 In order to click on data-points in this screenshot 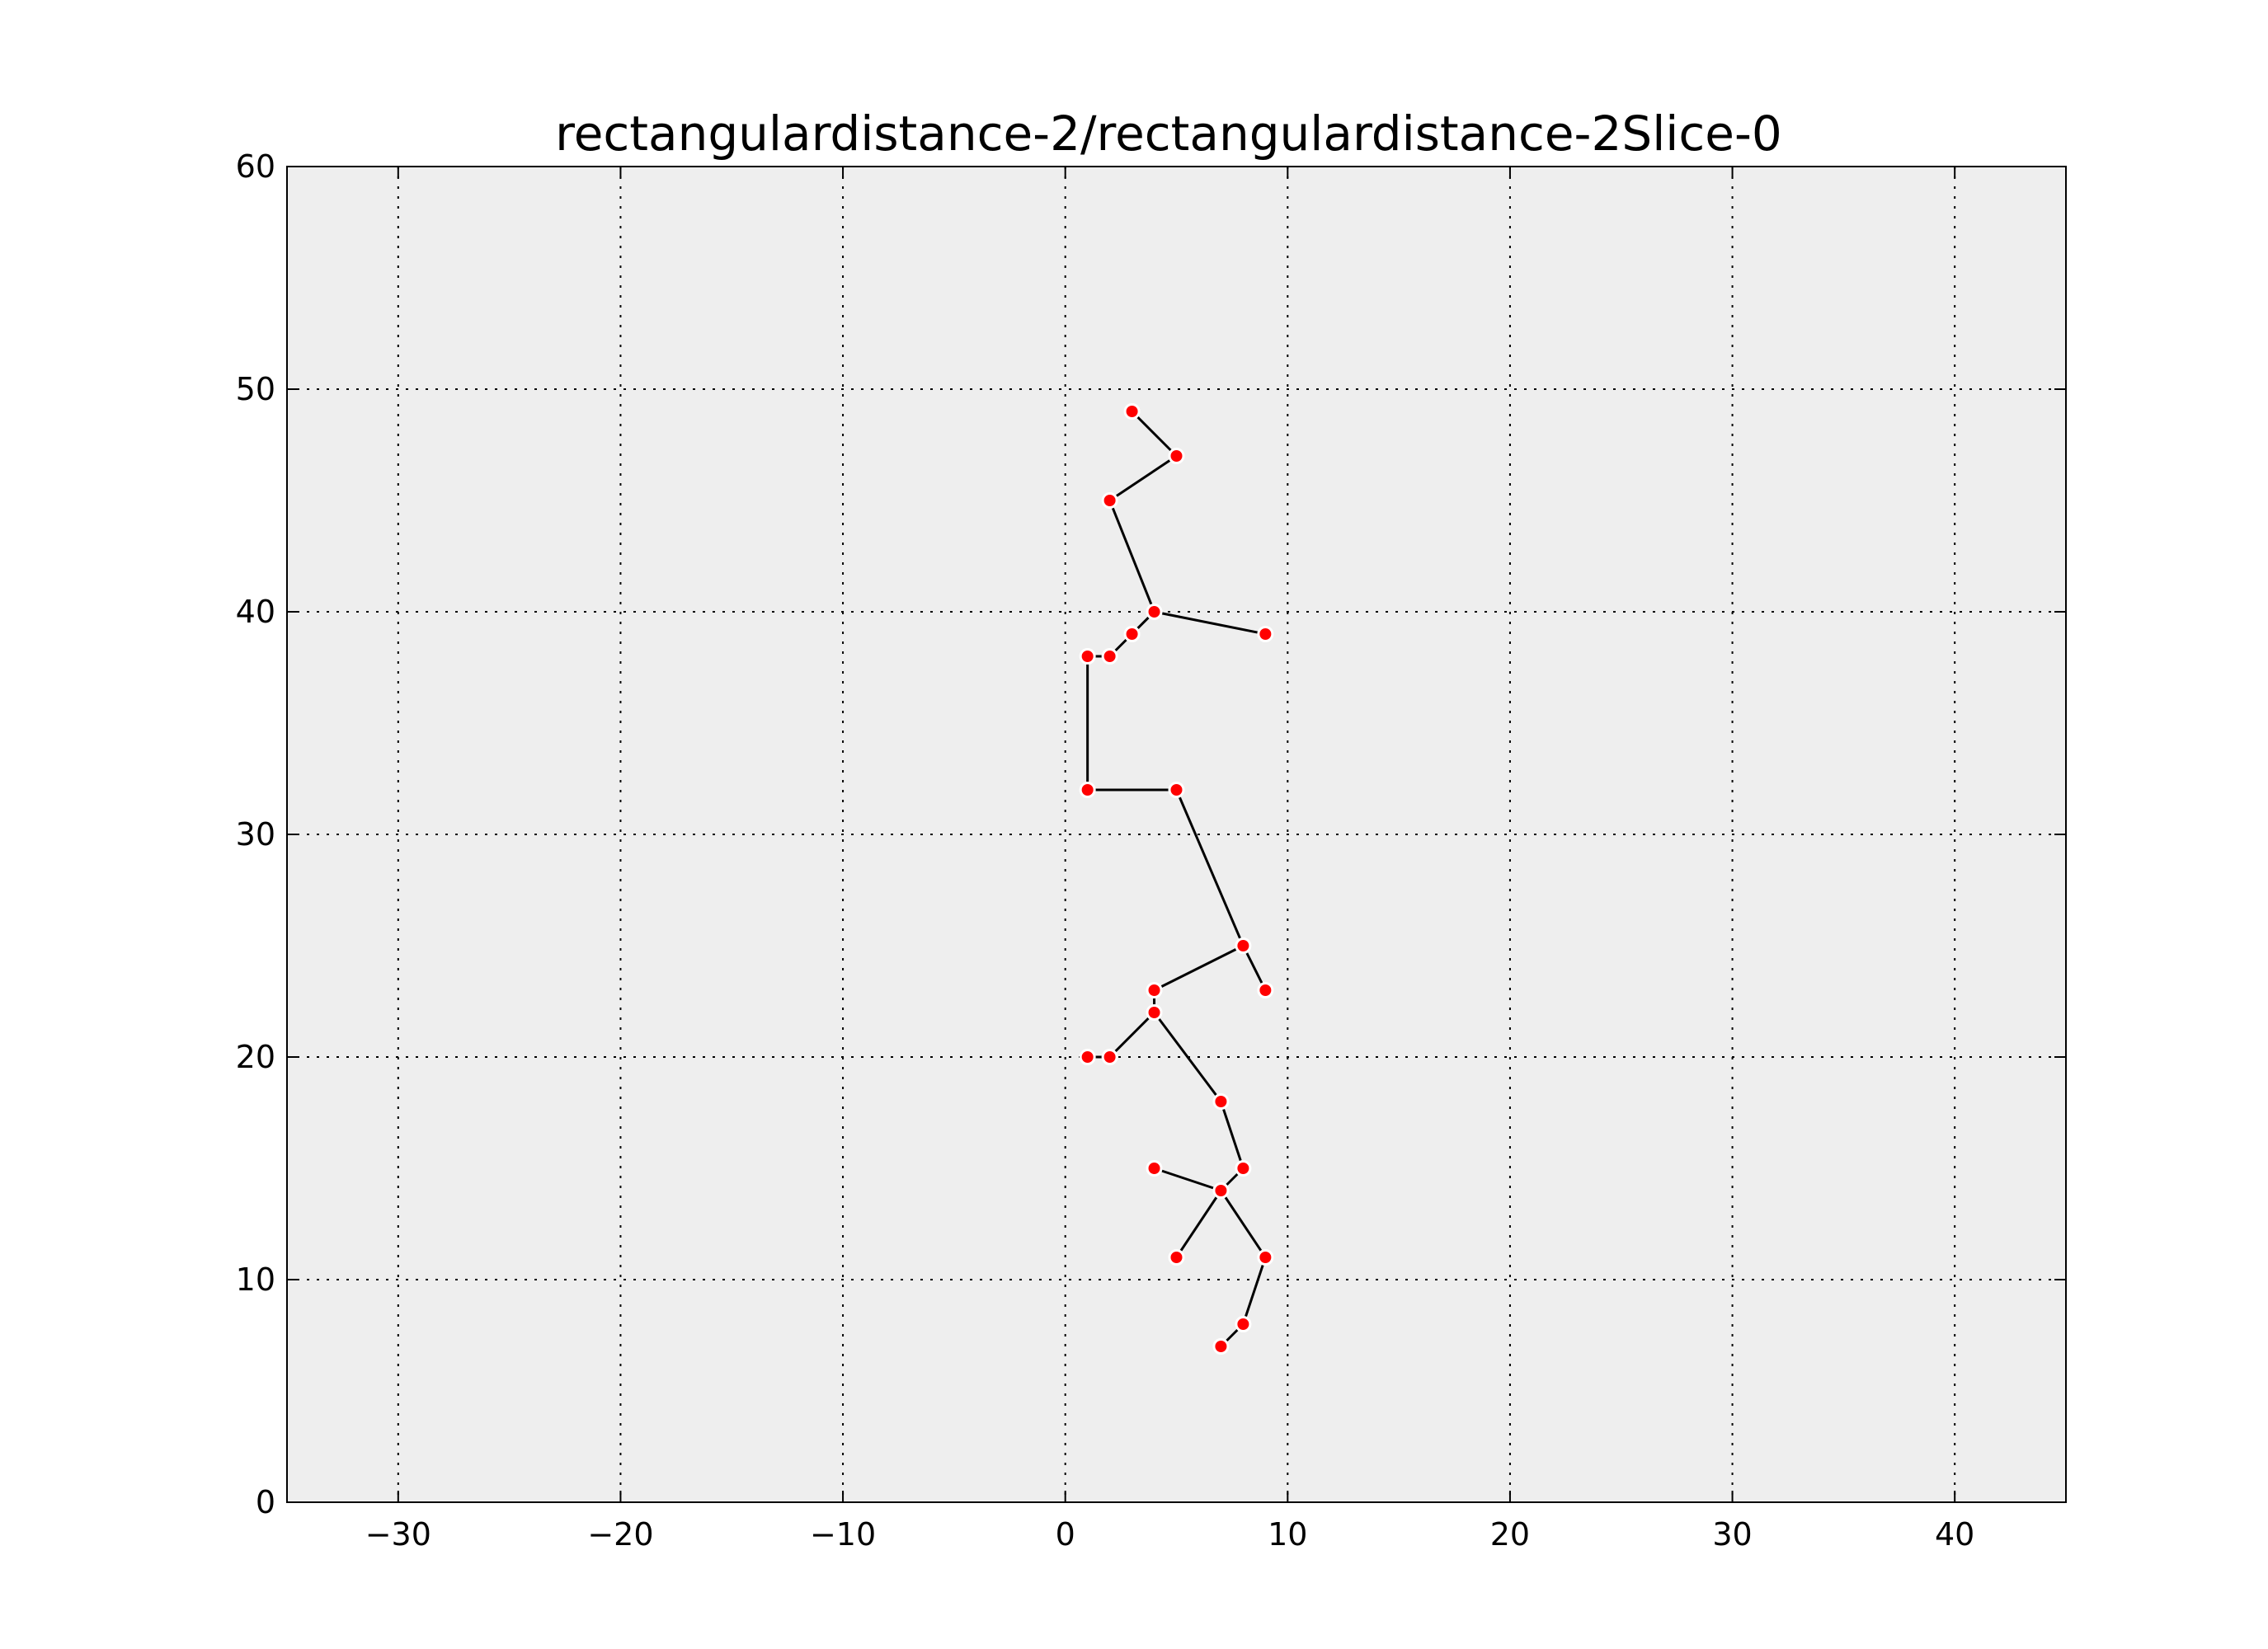, I will do `click(1176, 879)`.